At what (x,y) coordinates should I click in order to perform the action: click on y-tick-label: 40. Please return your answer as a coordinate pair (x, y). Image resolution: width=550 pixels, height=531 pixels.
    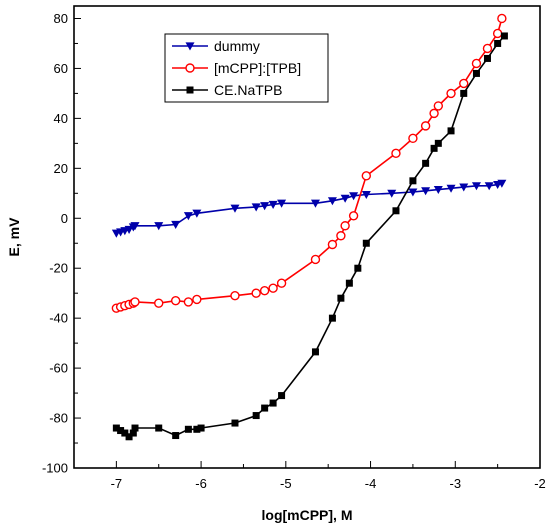
    Looking at the image, I should click on (61, 118).